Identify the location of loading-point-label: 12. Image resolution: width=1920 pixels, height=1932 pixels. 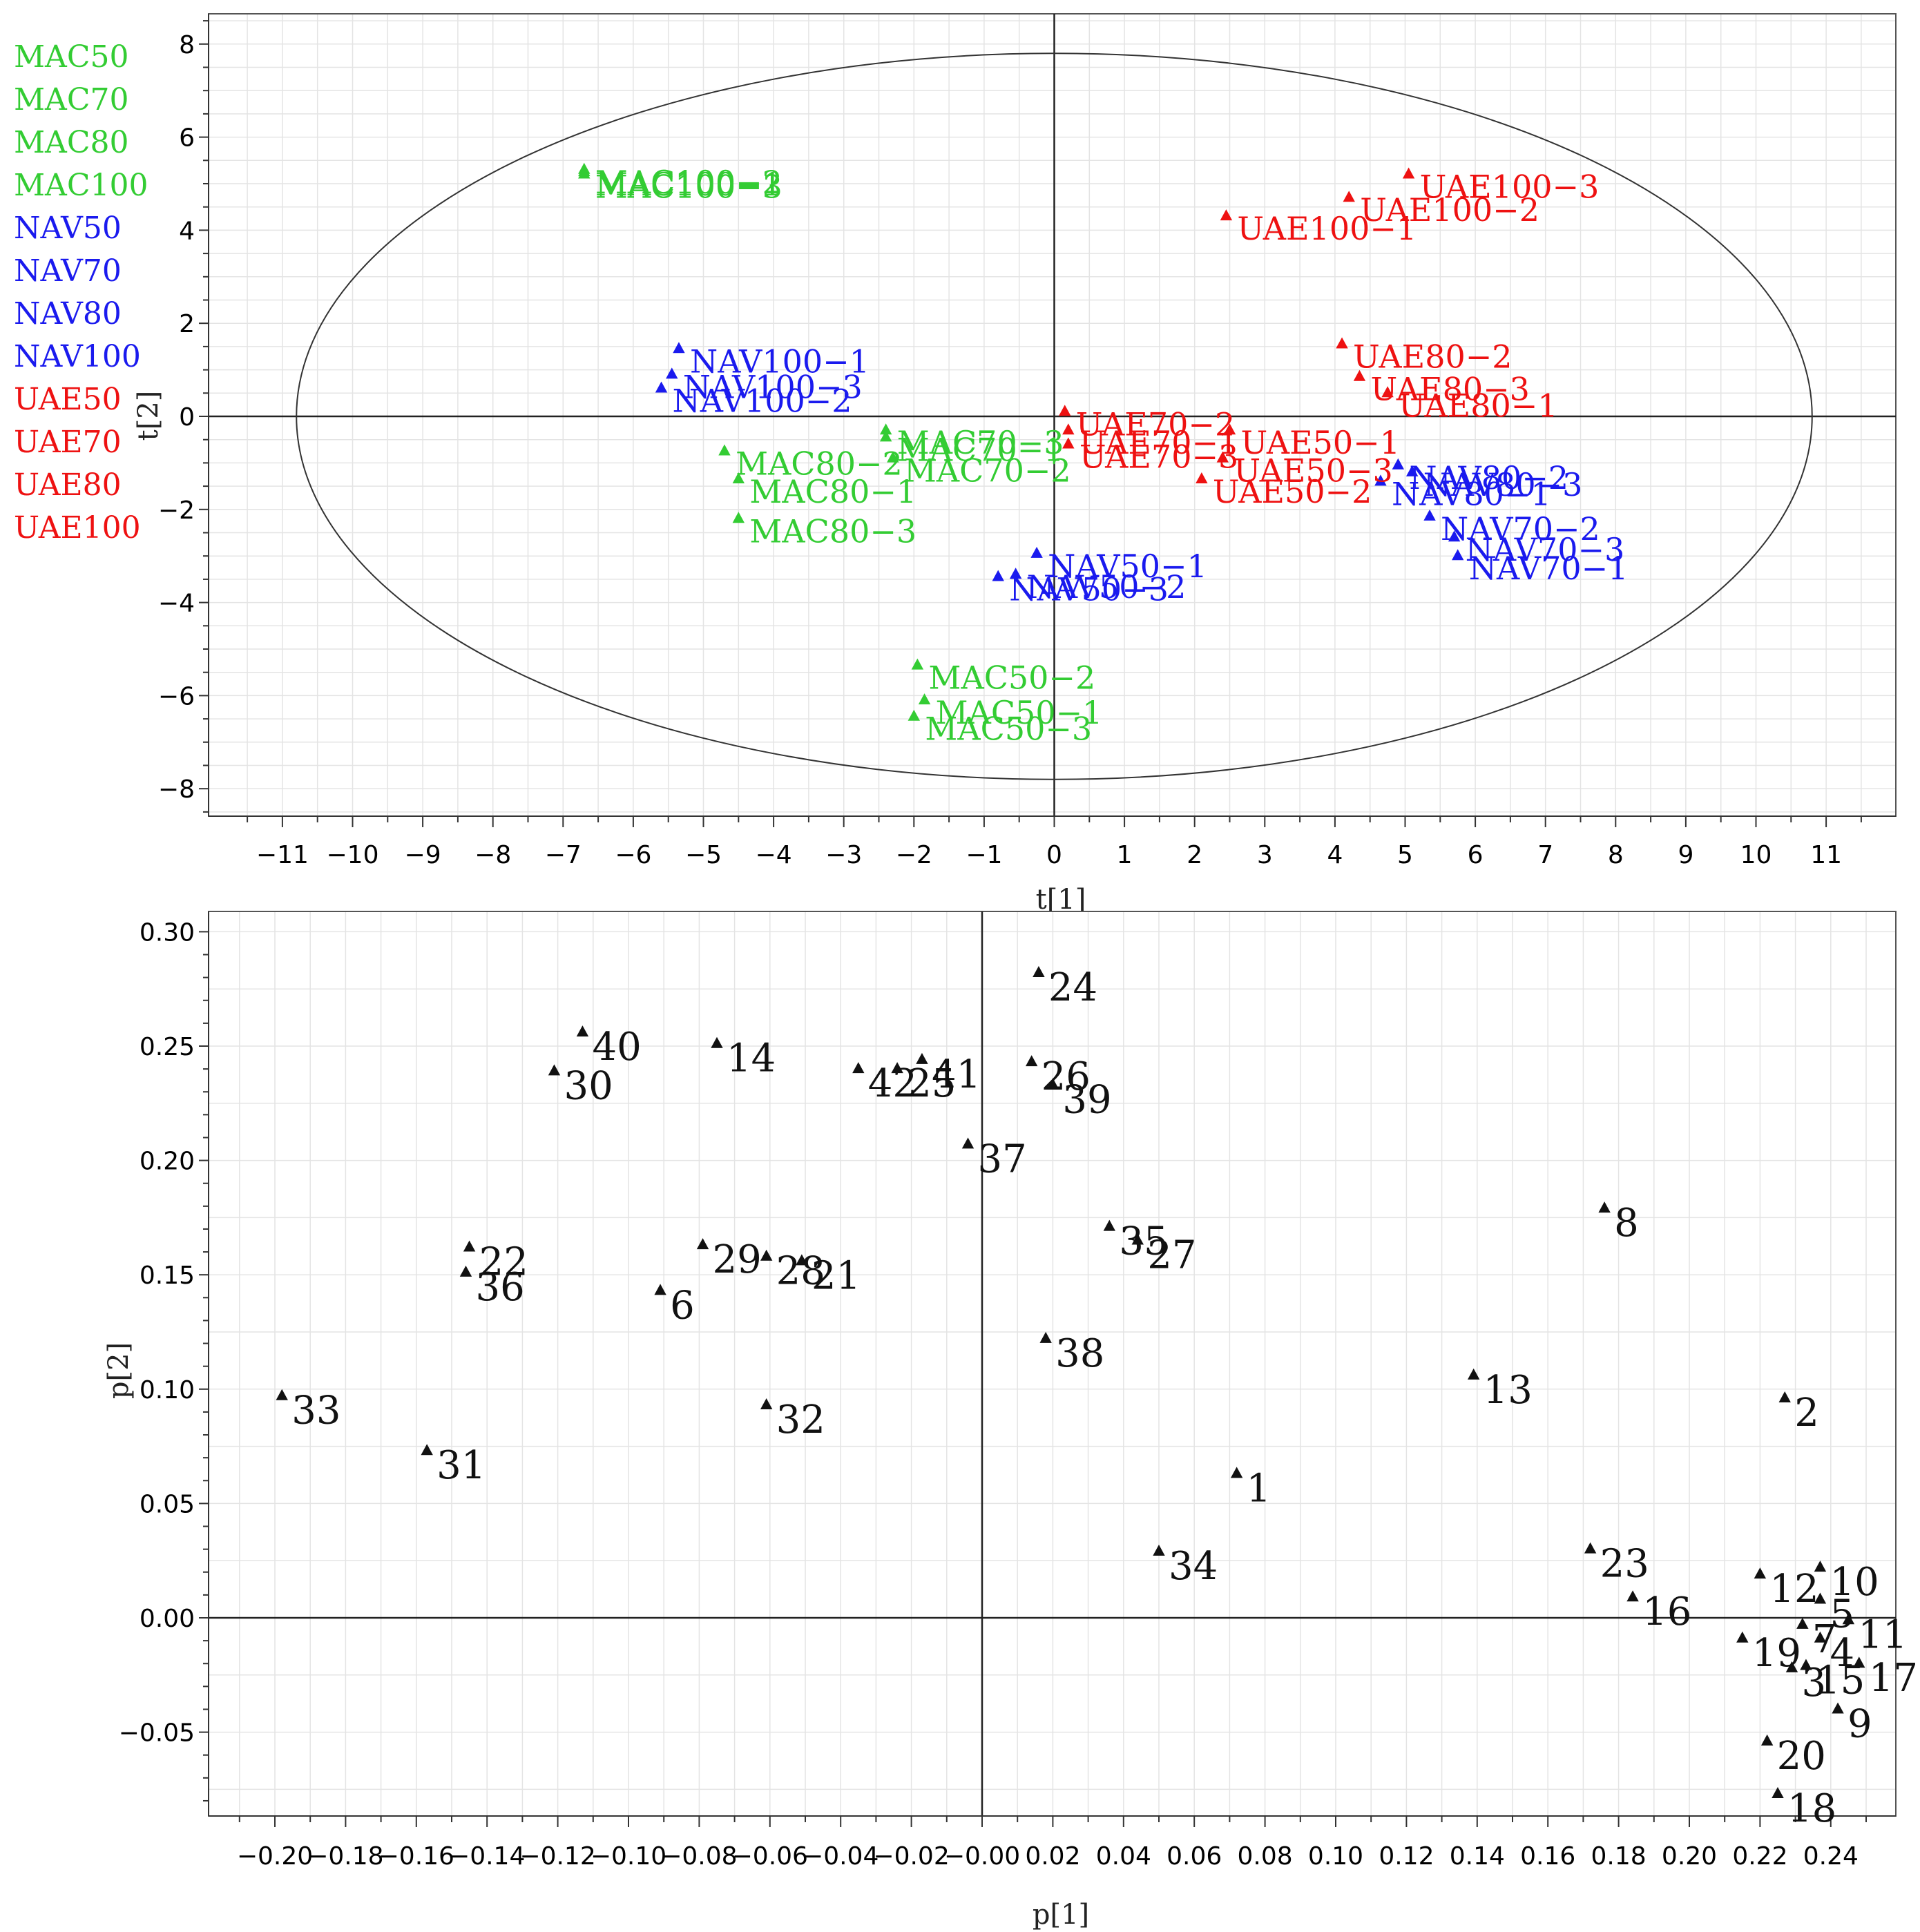
(1794, 1589).